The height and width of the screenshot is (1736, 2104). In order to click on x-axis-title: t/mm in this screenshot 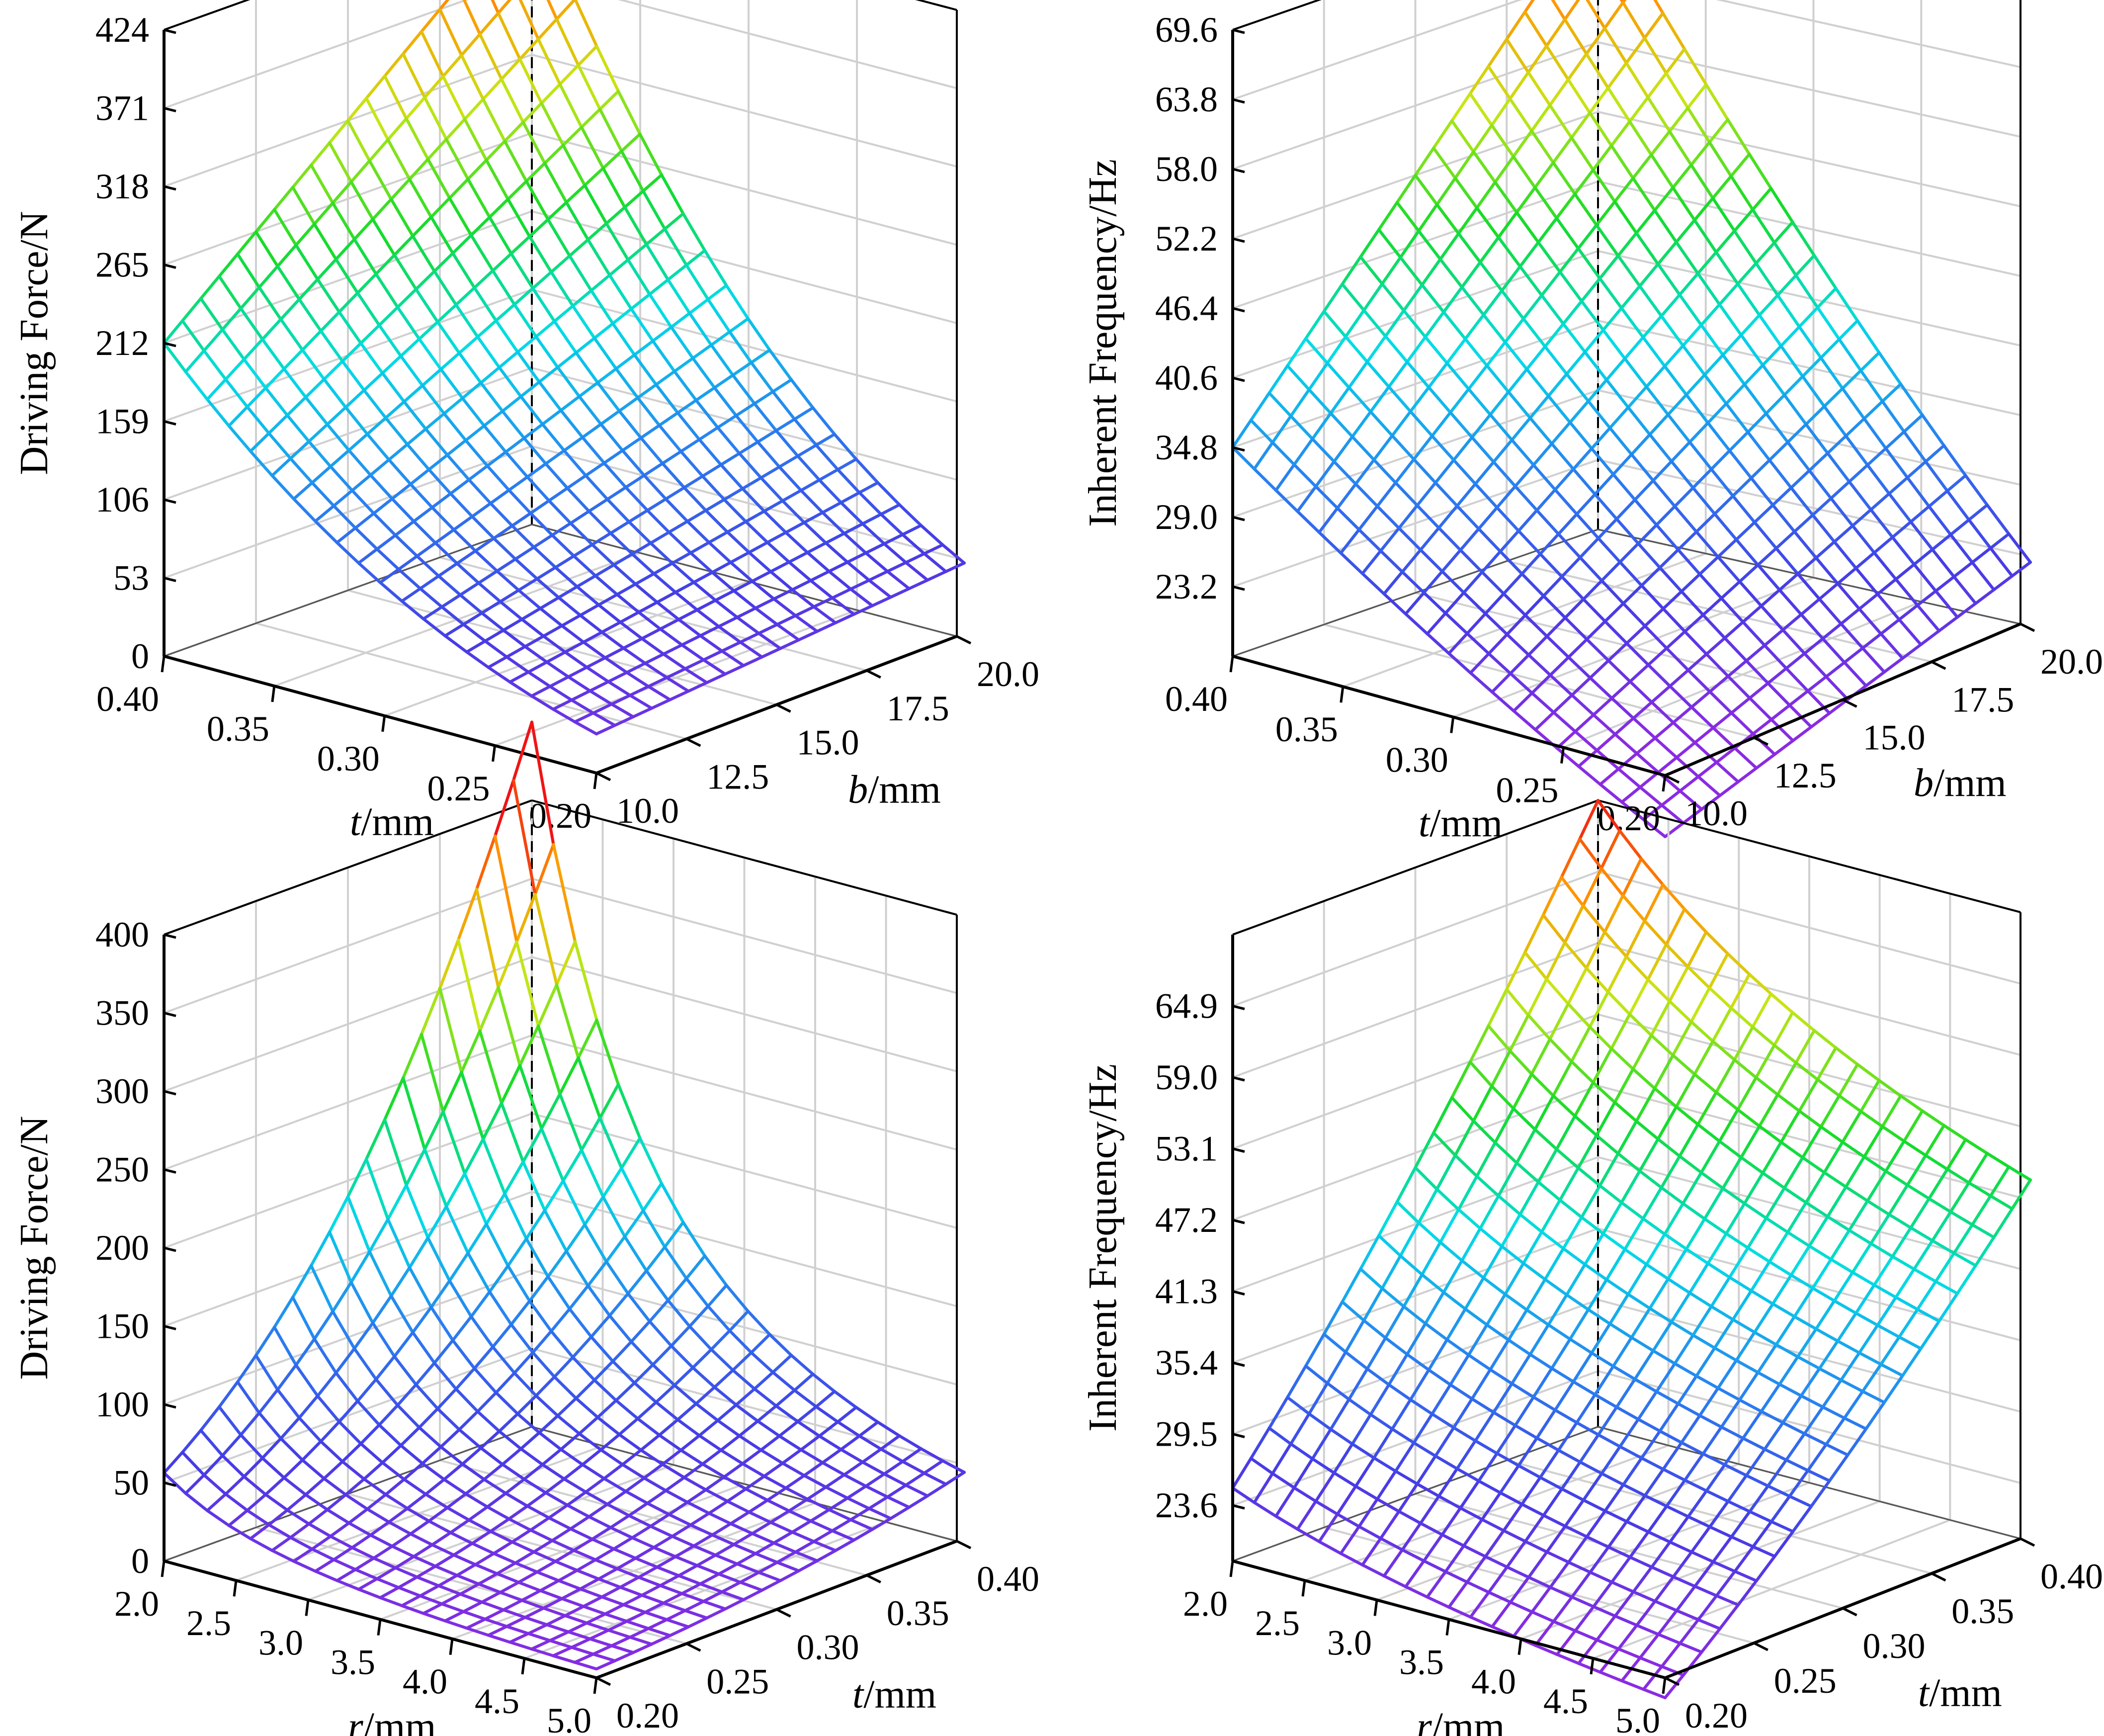, I will do `click(1461, 823)`.